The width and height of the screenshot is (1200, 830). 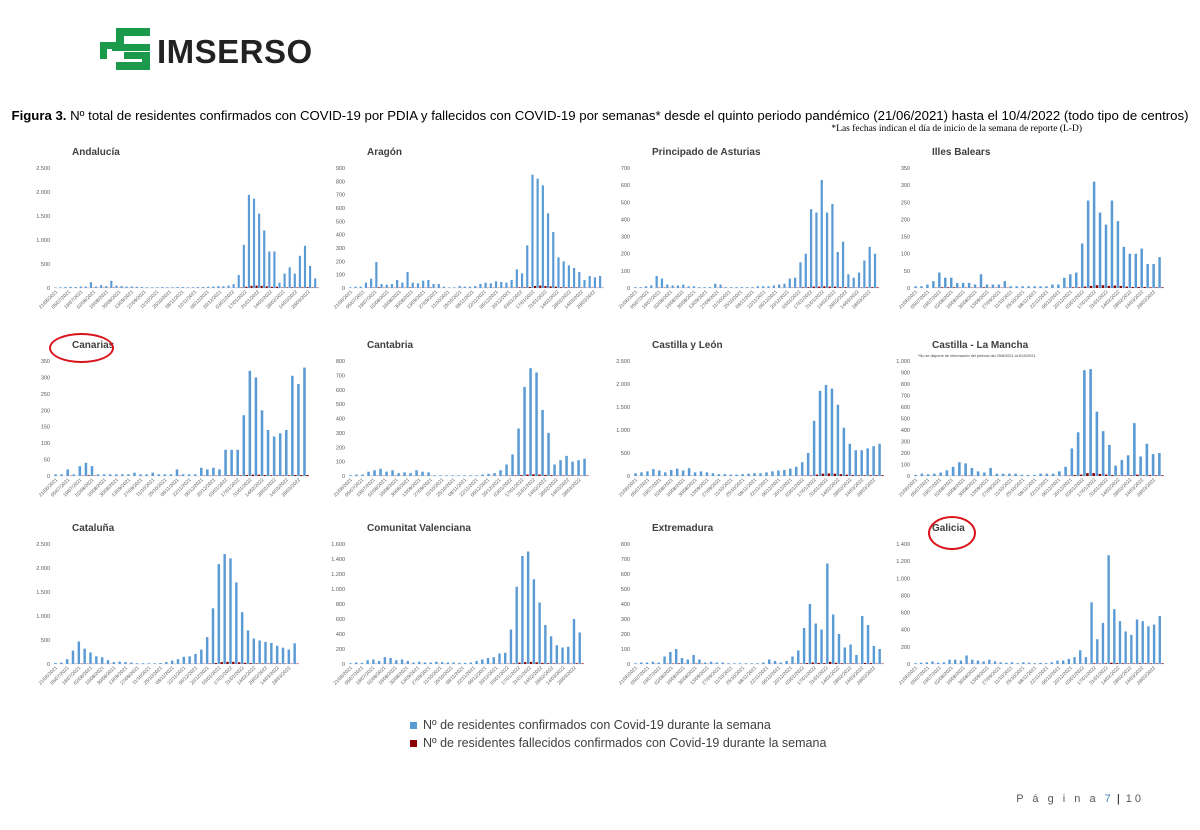 I want to click on andalucia-title: Andalucía, so click(x=96, y=152).